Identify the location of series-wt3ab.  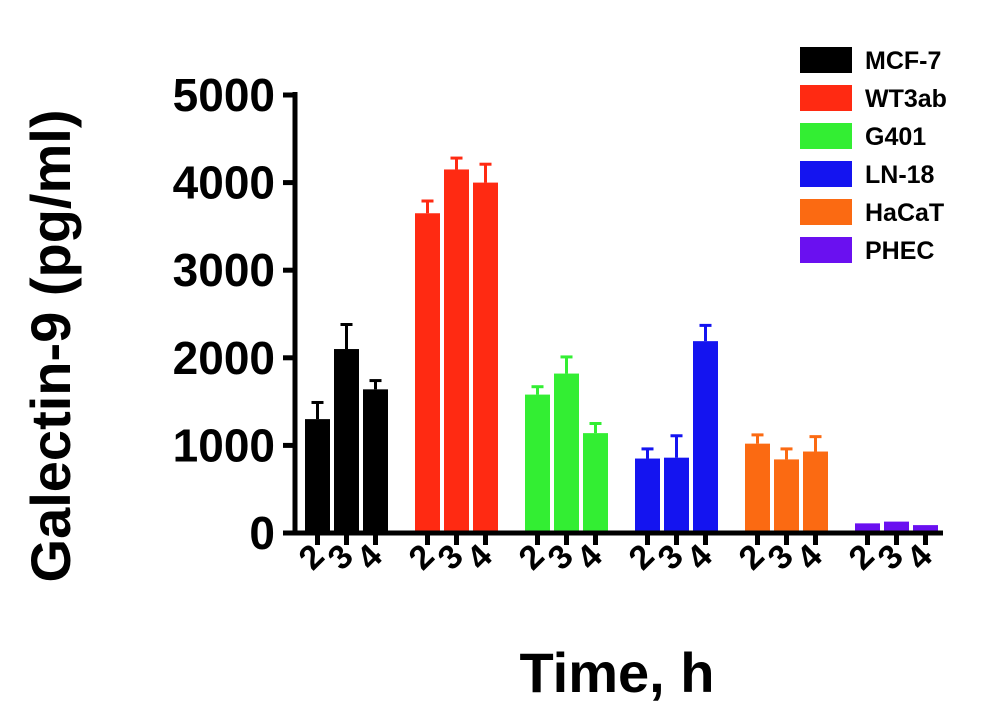
(456, 344).